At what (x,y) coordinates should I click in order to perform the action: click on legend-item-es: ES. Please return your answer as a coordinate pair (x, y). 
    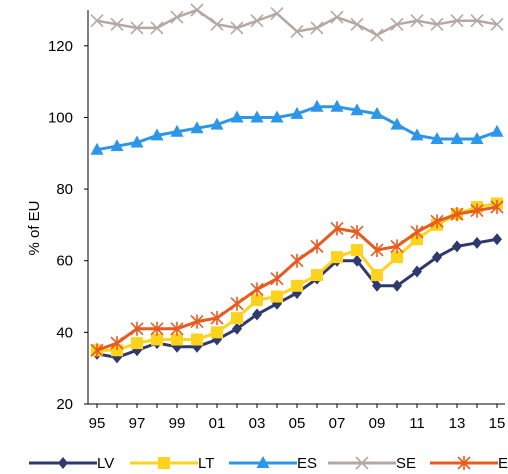
    Looking at the image, I should click on (273, 463).